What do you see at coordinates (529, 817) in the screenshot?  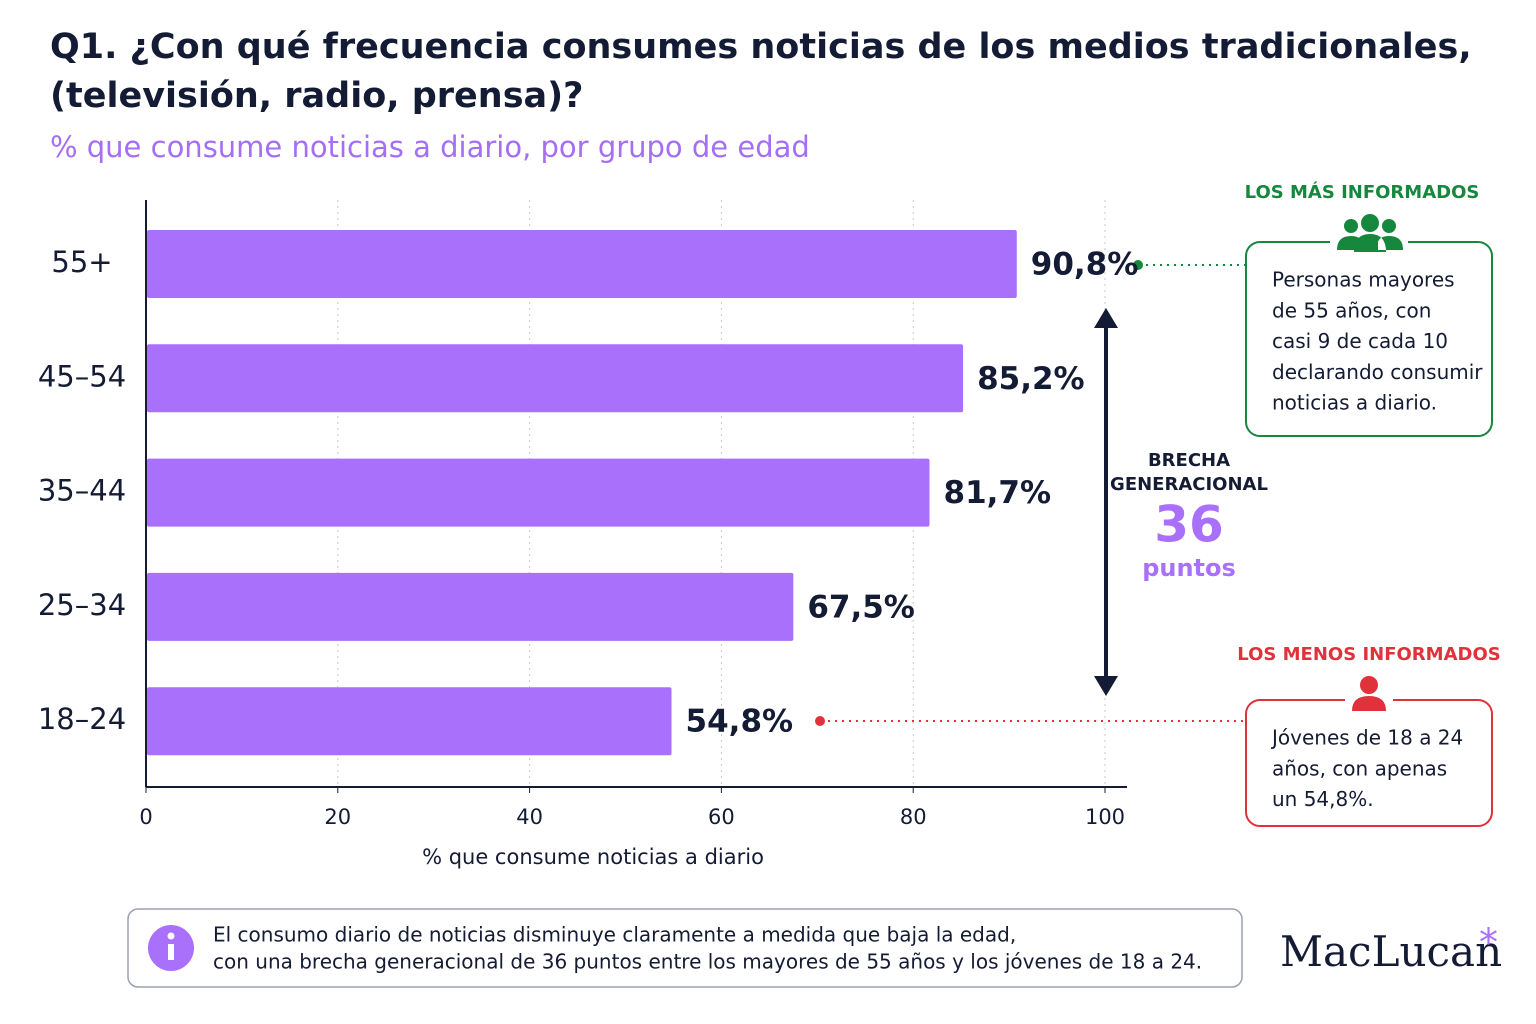 I see `x-tick-label: 40` at bounding box center [529, 817].